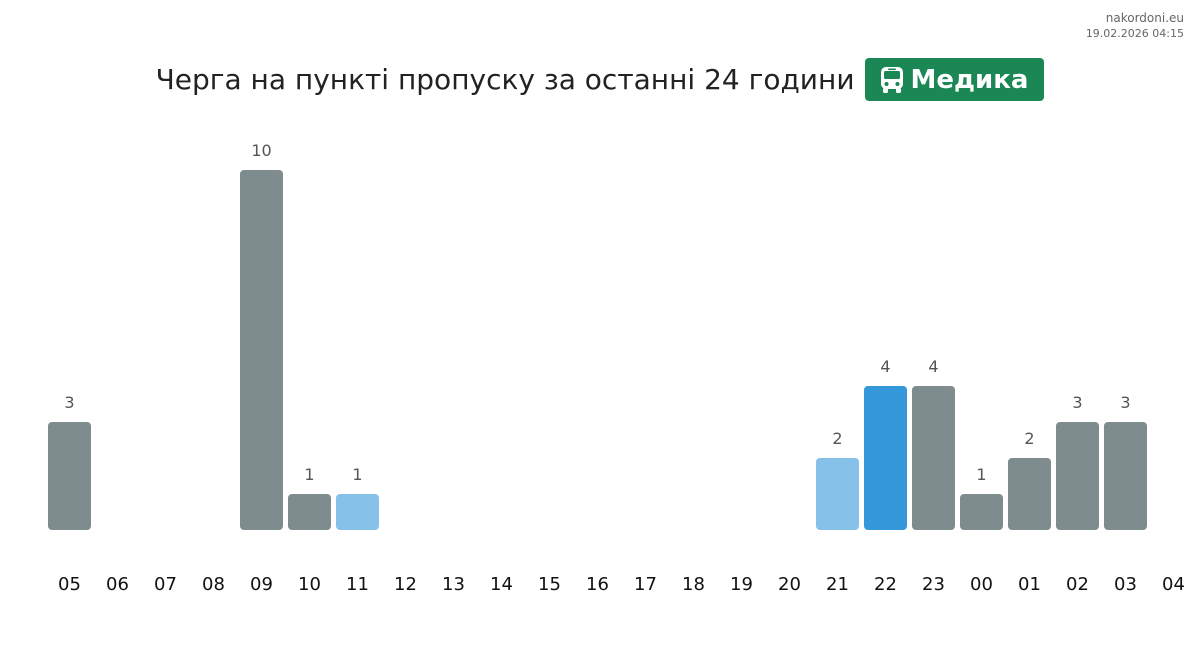 Image resolution: width=1200 pixels, height=651 pixels. Describe the element at coordinates (741, 584) in the screenshot. I see `x-tick-19: 19` at that location.